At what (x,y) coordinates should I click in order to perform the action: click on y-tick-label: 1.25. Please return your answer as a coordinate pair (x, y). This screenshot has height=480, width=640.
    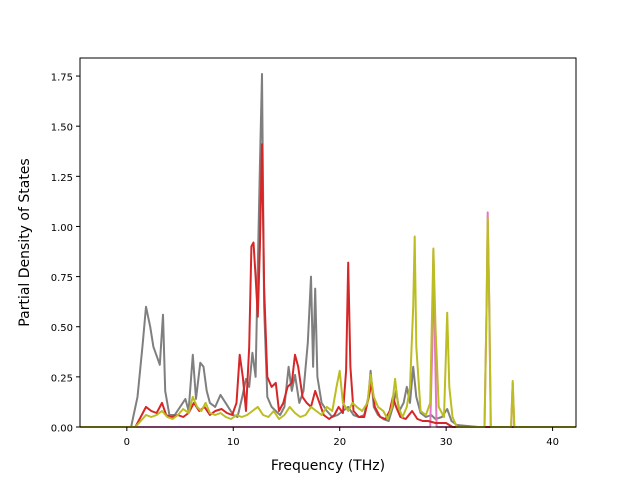
    Looking at the image, I should click on (62, 178).